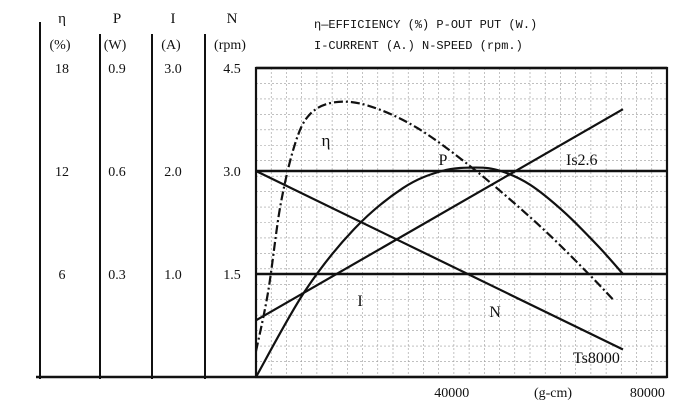 The height and width of the screenshot is (411, 700). What do you see at coordinates (232, 275) in the screenshot?
I see `axis-3-tick-1.5: 1.5` at bounding box center [232, 275].